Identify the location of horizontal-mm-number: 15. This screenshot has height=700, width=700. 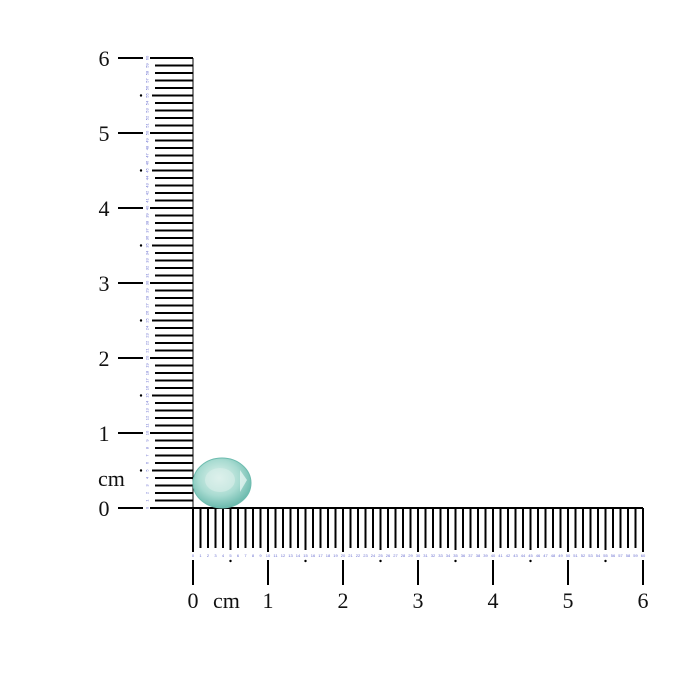
(305, 555).